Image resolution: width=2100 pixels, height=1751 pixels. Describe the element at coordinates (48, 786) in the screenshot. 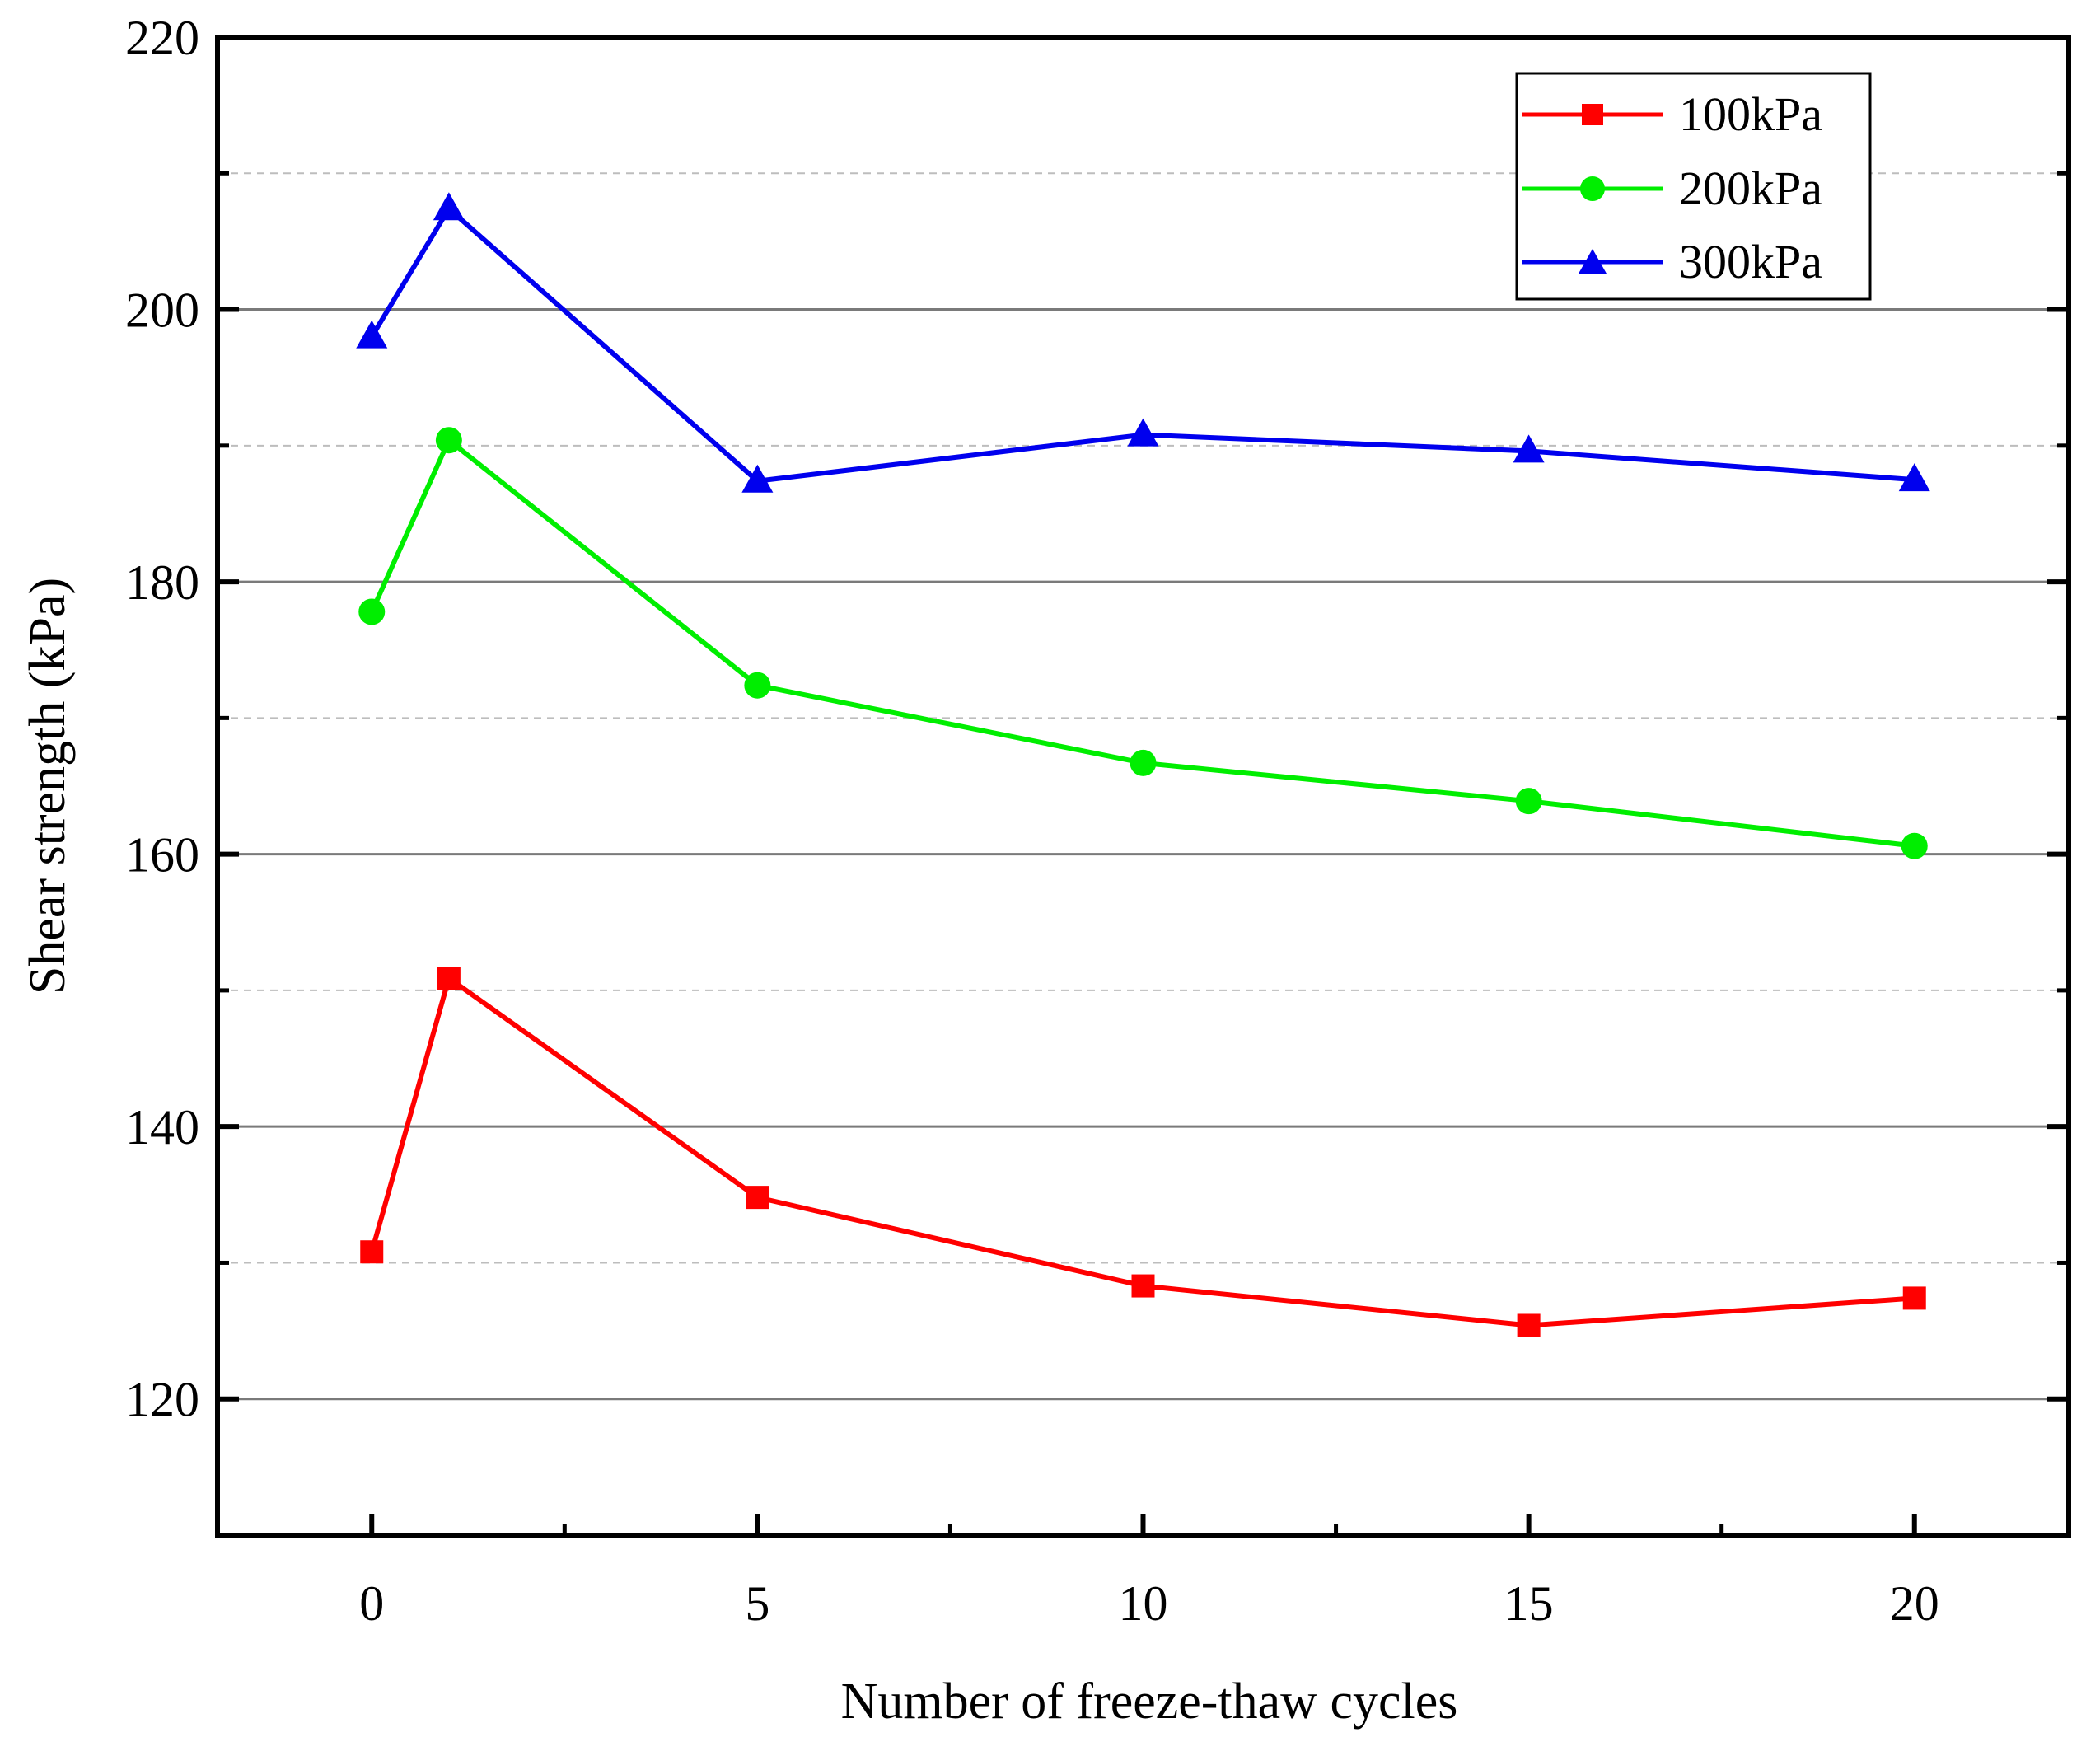

I see `y-axis-title: Shear strength (kPa)` at that location.